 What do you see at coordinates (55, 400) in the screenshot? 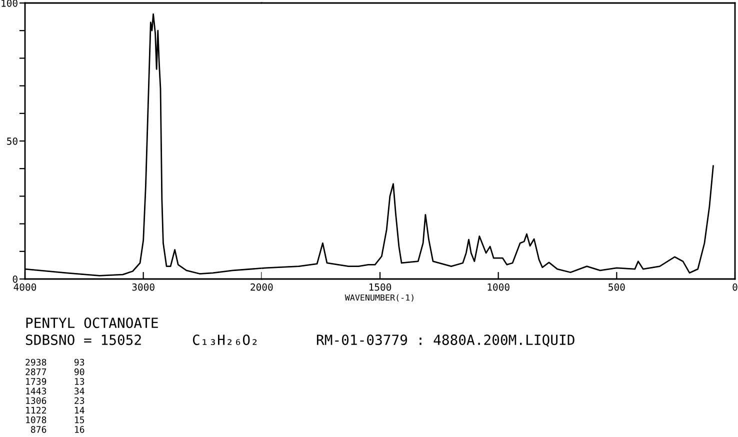
I see `text: 1306 23` at bounding box center [55, 400].